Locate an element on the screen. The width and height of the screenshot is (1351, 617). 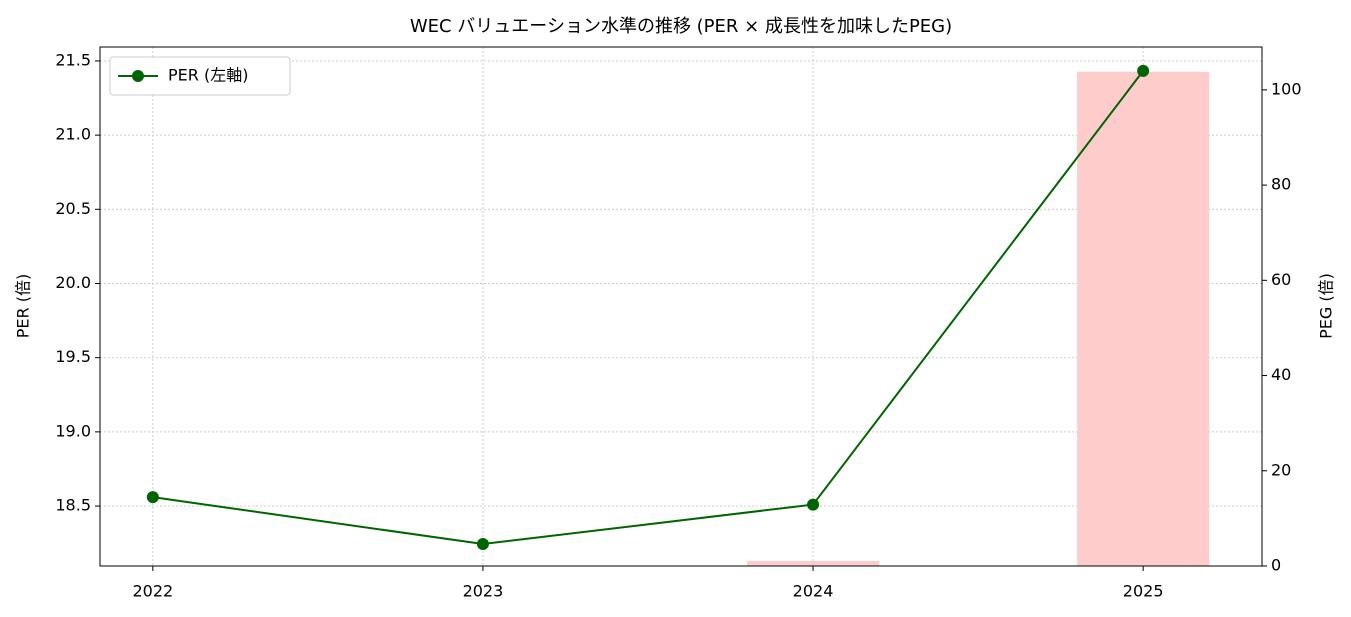
y2-tick-label: 60 is located at coordinates (1281, 279).